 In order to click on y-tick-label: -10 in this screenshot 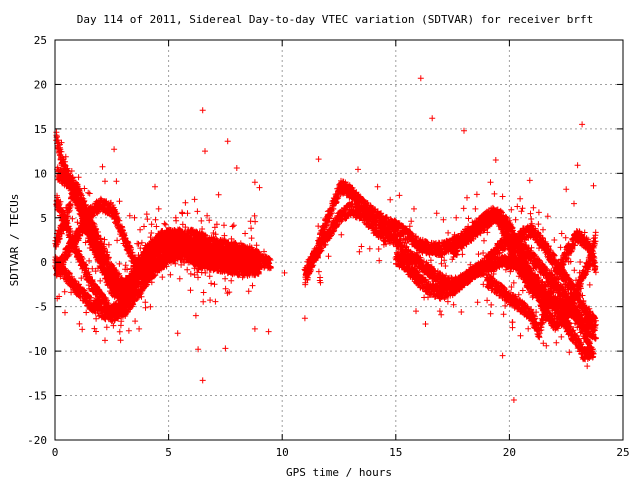, I will do `click(37, 351)`.